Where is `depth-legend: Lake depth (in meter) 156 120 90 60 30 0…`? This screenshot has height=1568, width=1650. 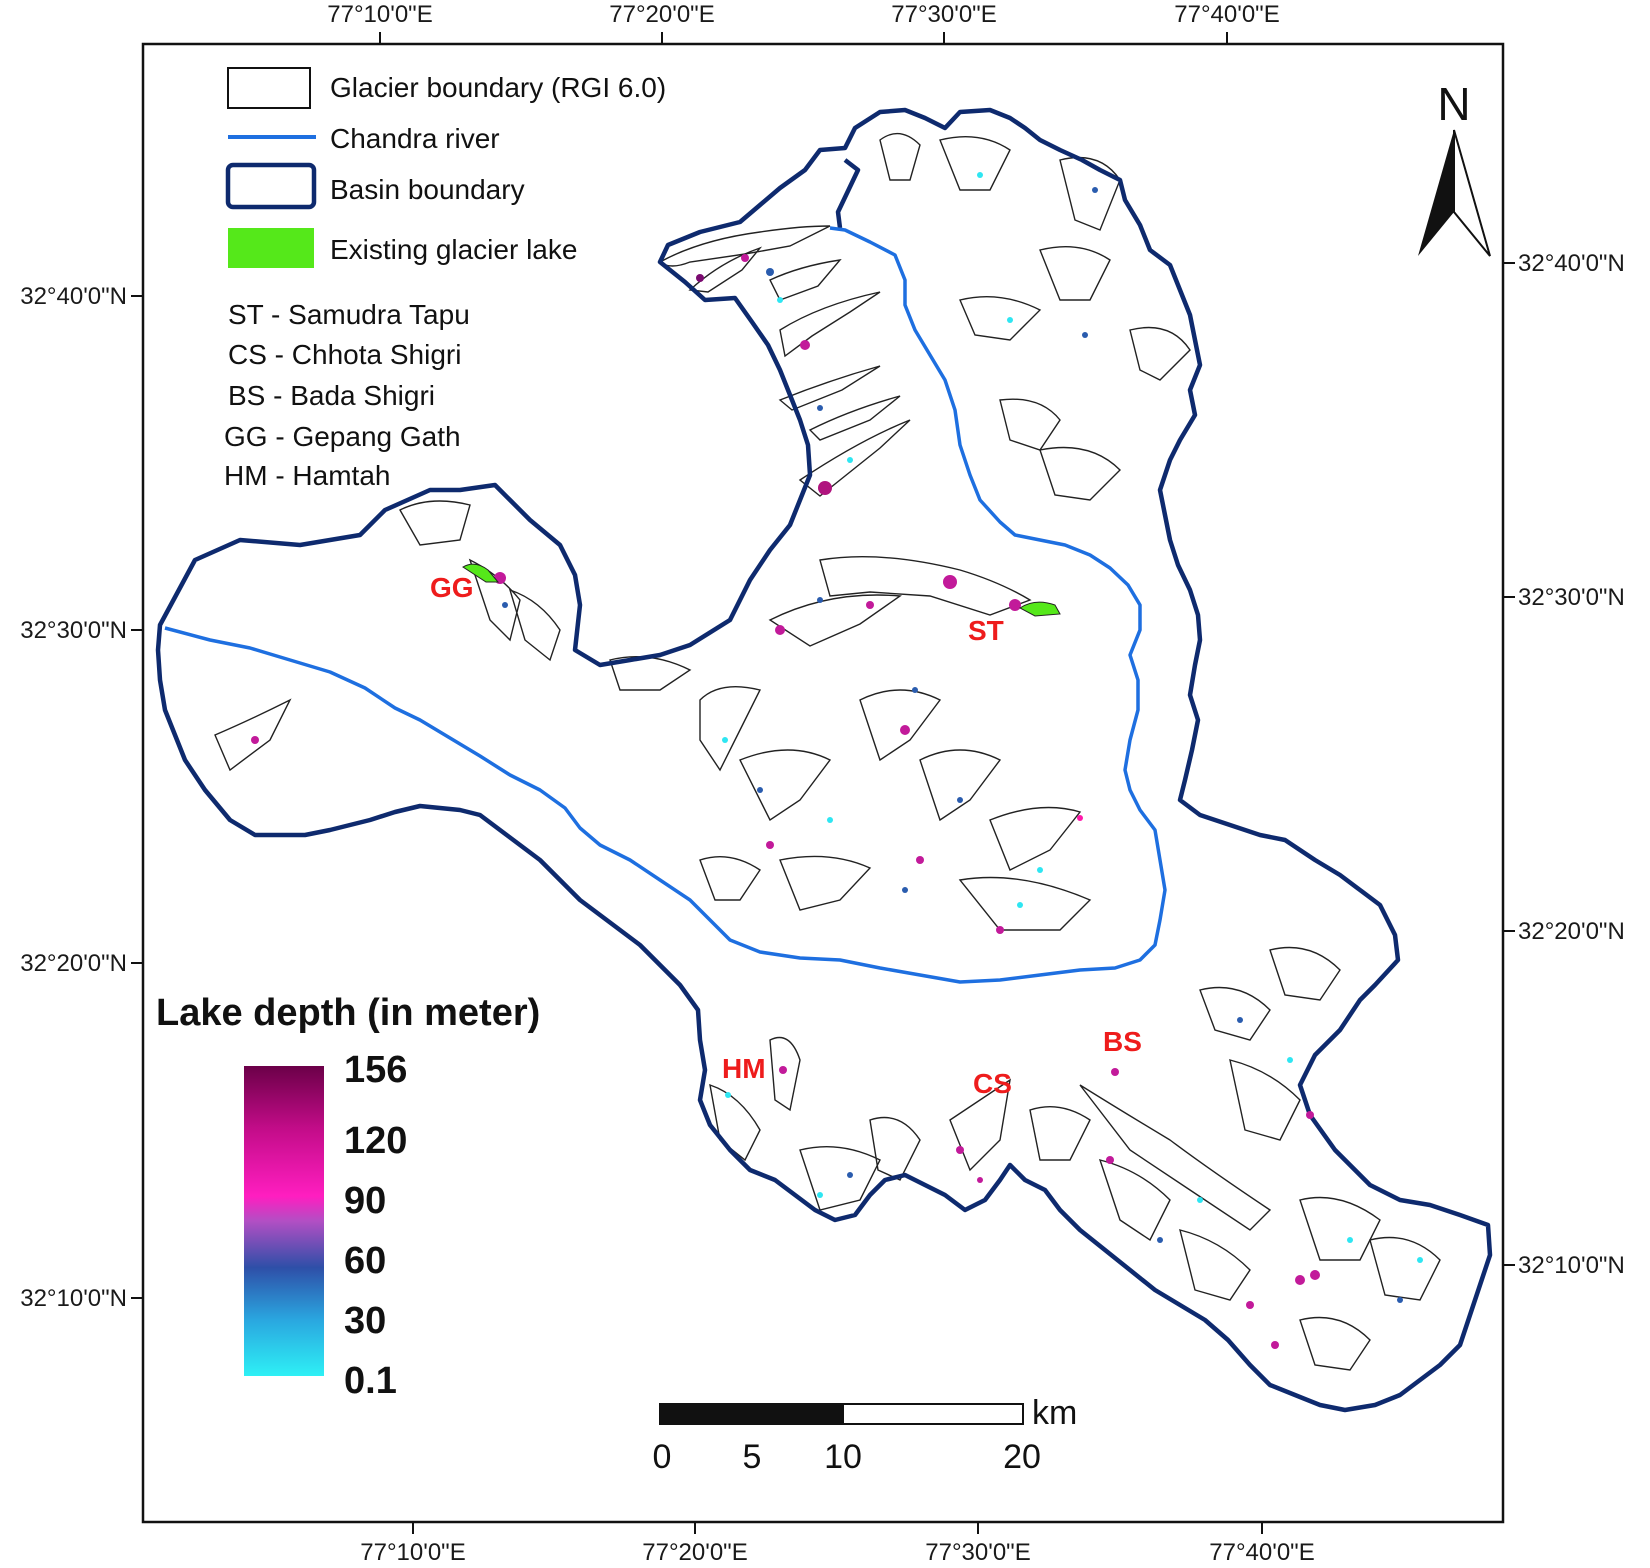
depth-legend: Lake depth (in meter) 156 120 90 60 30 0… is located at coordinates (348, 1197).